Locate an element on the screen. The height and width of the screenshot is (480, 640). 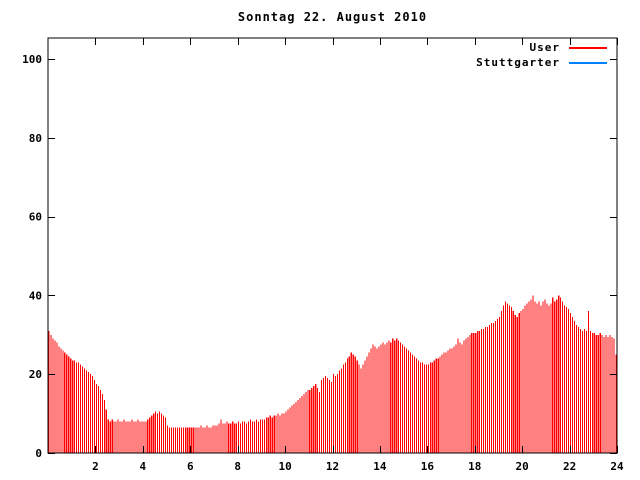
svg-text: 4 is located at coordinates (143, 466).